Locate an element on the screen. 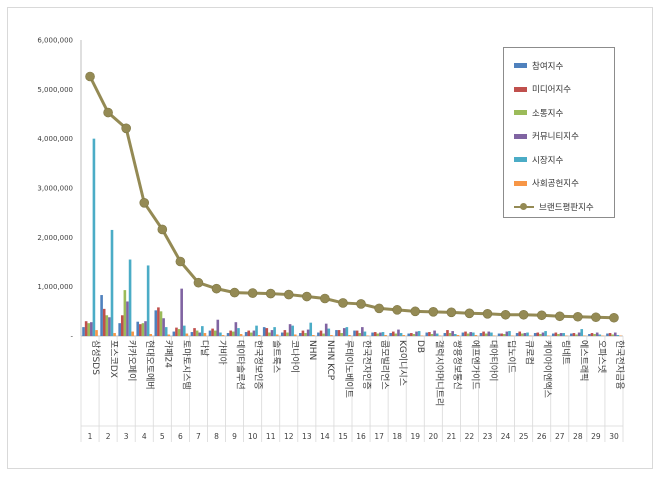 The height and width of the screenshot is (477, 660). category-label: 링네트 is located at coordinates (566, 352).